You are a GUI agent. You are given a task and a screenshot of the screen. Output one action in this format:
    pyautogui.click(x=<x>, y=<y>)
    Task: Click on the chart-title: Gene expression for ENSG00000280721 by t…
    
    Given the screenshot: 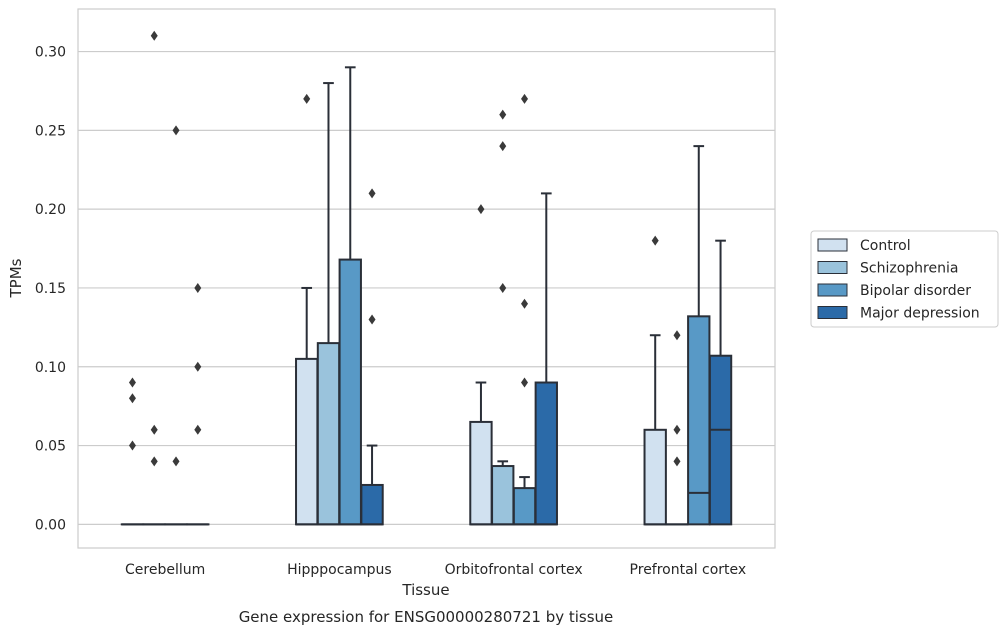 What is the action you would take?
    pyautogui.click(x=426, y=617)
    